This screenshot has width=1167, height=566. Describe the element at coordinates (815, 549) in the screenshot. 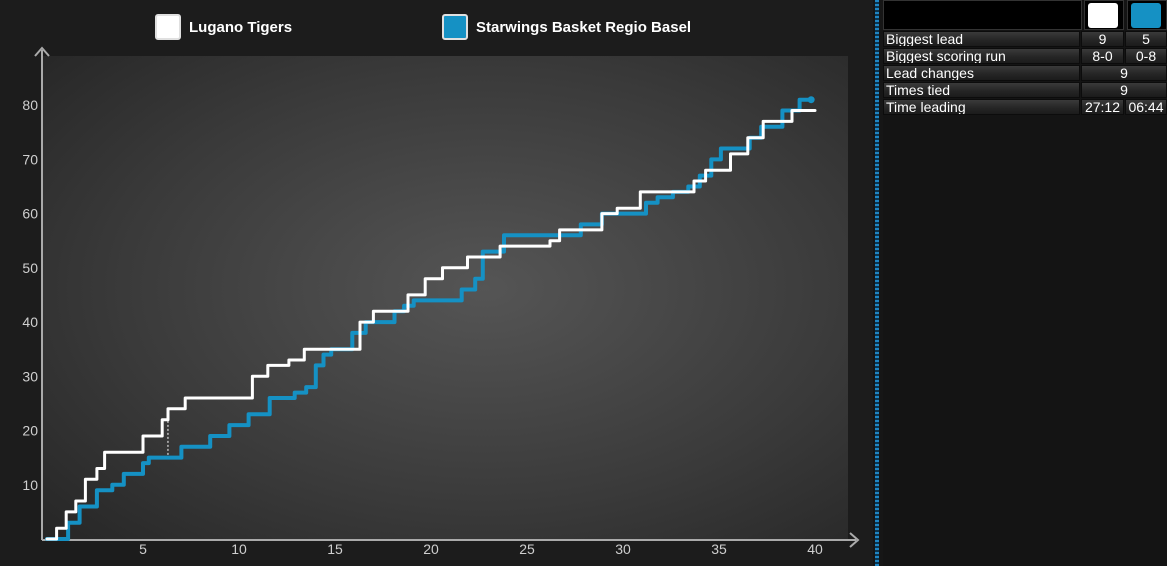

I see `x-tick-label: 40` at that location.